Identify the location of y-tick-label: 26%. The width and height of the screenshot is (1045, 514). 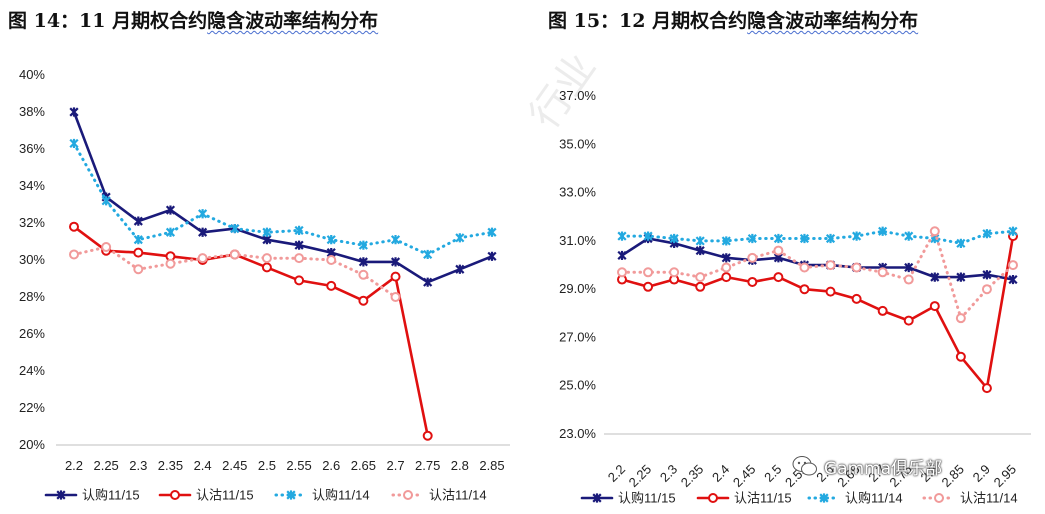
(32, 333).